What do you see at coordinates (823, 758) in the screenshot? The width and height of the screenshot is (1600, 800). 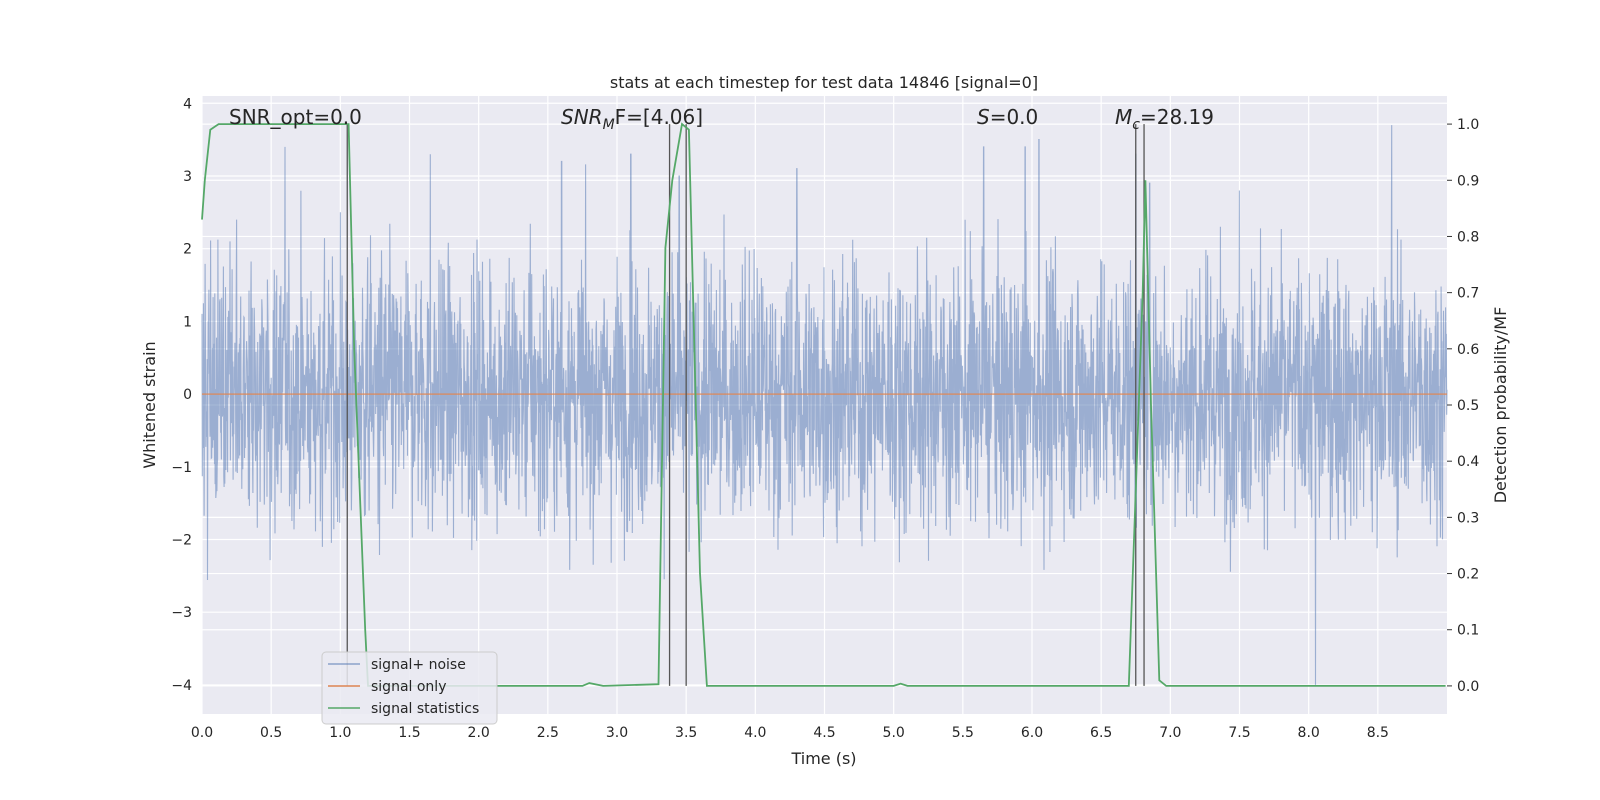 I see `x-axis-label: Time (s)` at bounding box center [823, 758].